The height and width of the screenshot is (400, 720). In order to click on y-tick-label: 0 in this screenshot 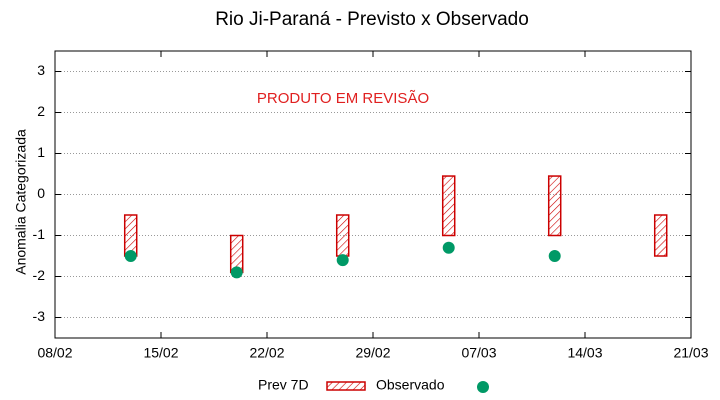, I will do `click(41, 193)`.